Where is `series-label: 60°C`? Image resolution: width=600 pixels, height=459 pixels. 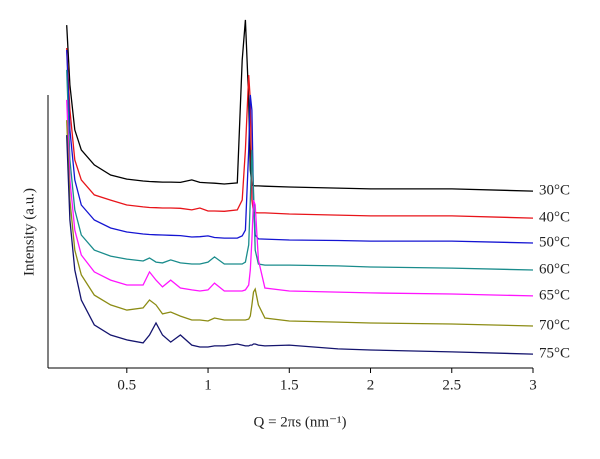 series-label: 60°C is located at coordinates (554, 269).